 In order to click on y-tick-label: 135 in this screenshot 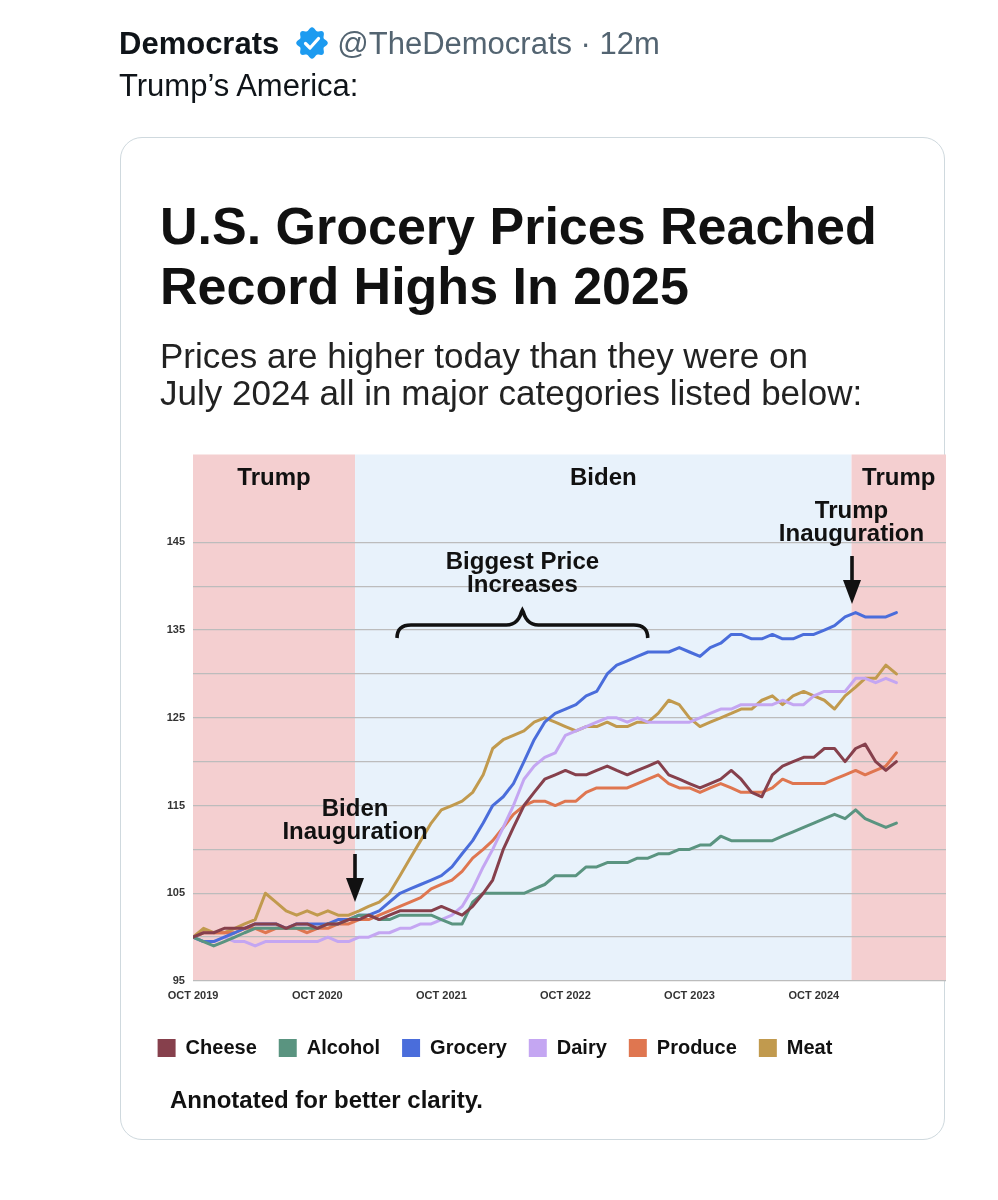, I will do `click(175, 629)`.